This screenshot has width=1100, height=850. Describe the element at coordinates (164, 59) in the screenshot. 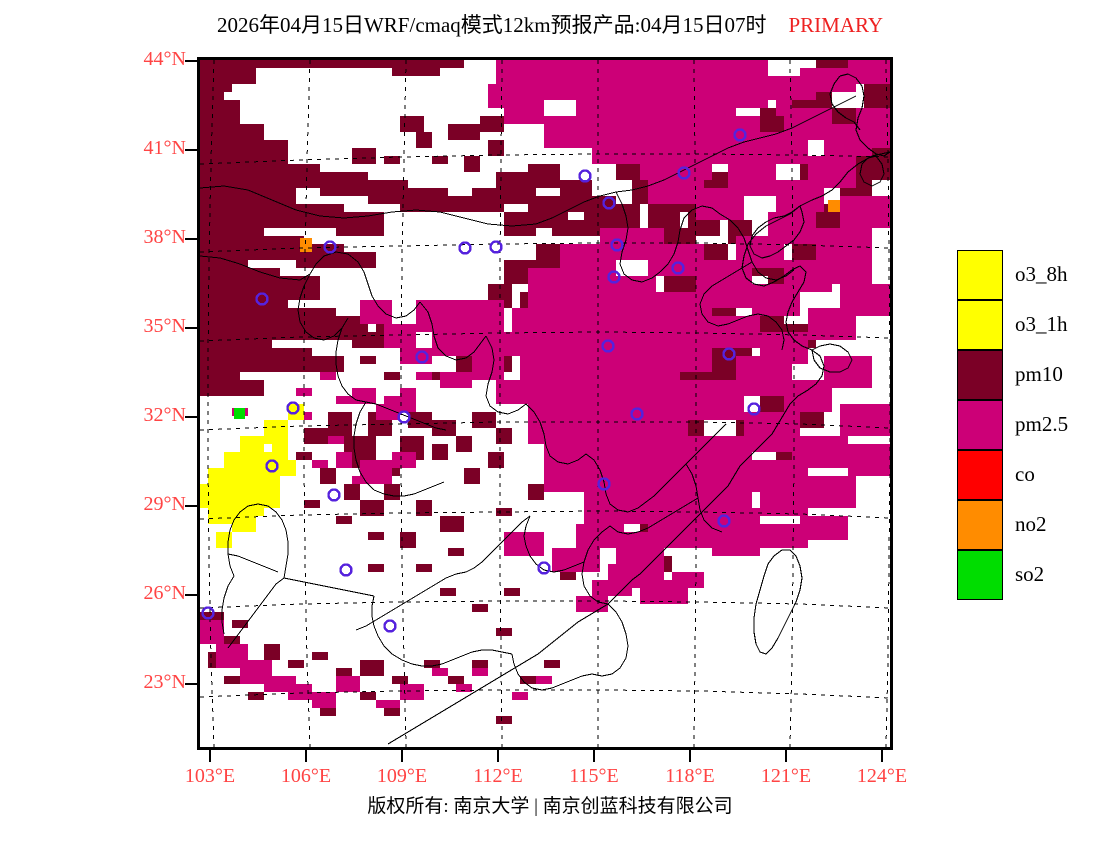

I see `y-tick-label-44N: 44°N` at that location.